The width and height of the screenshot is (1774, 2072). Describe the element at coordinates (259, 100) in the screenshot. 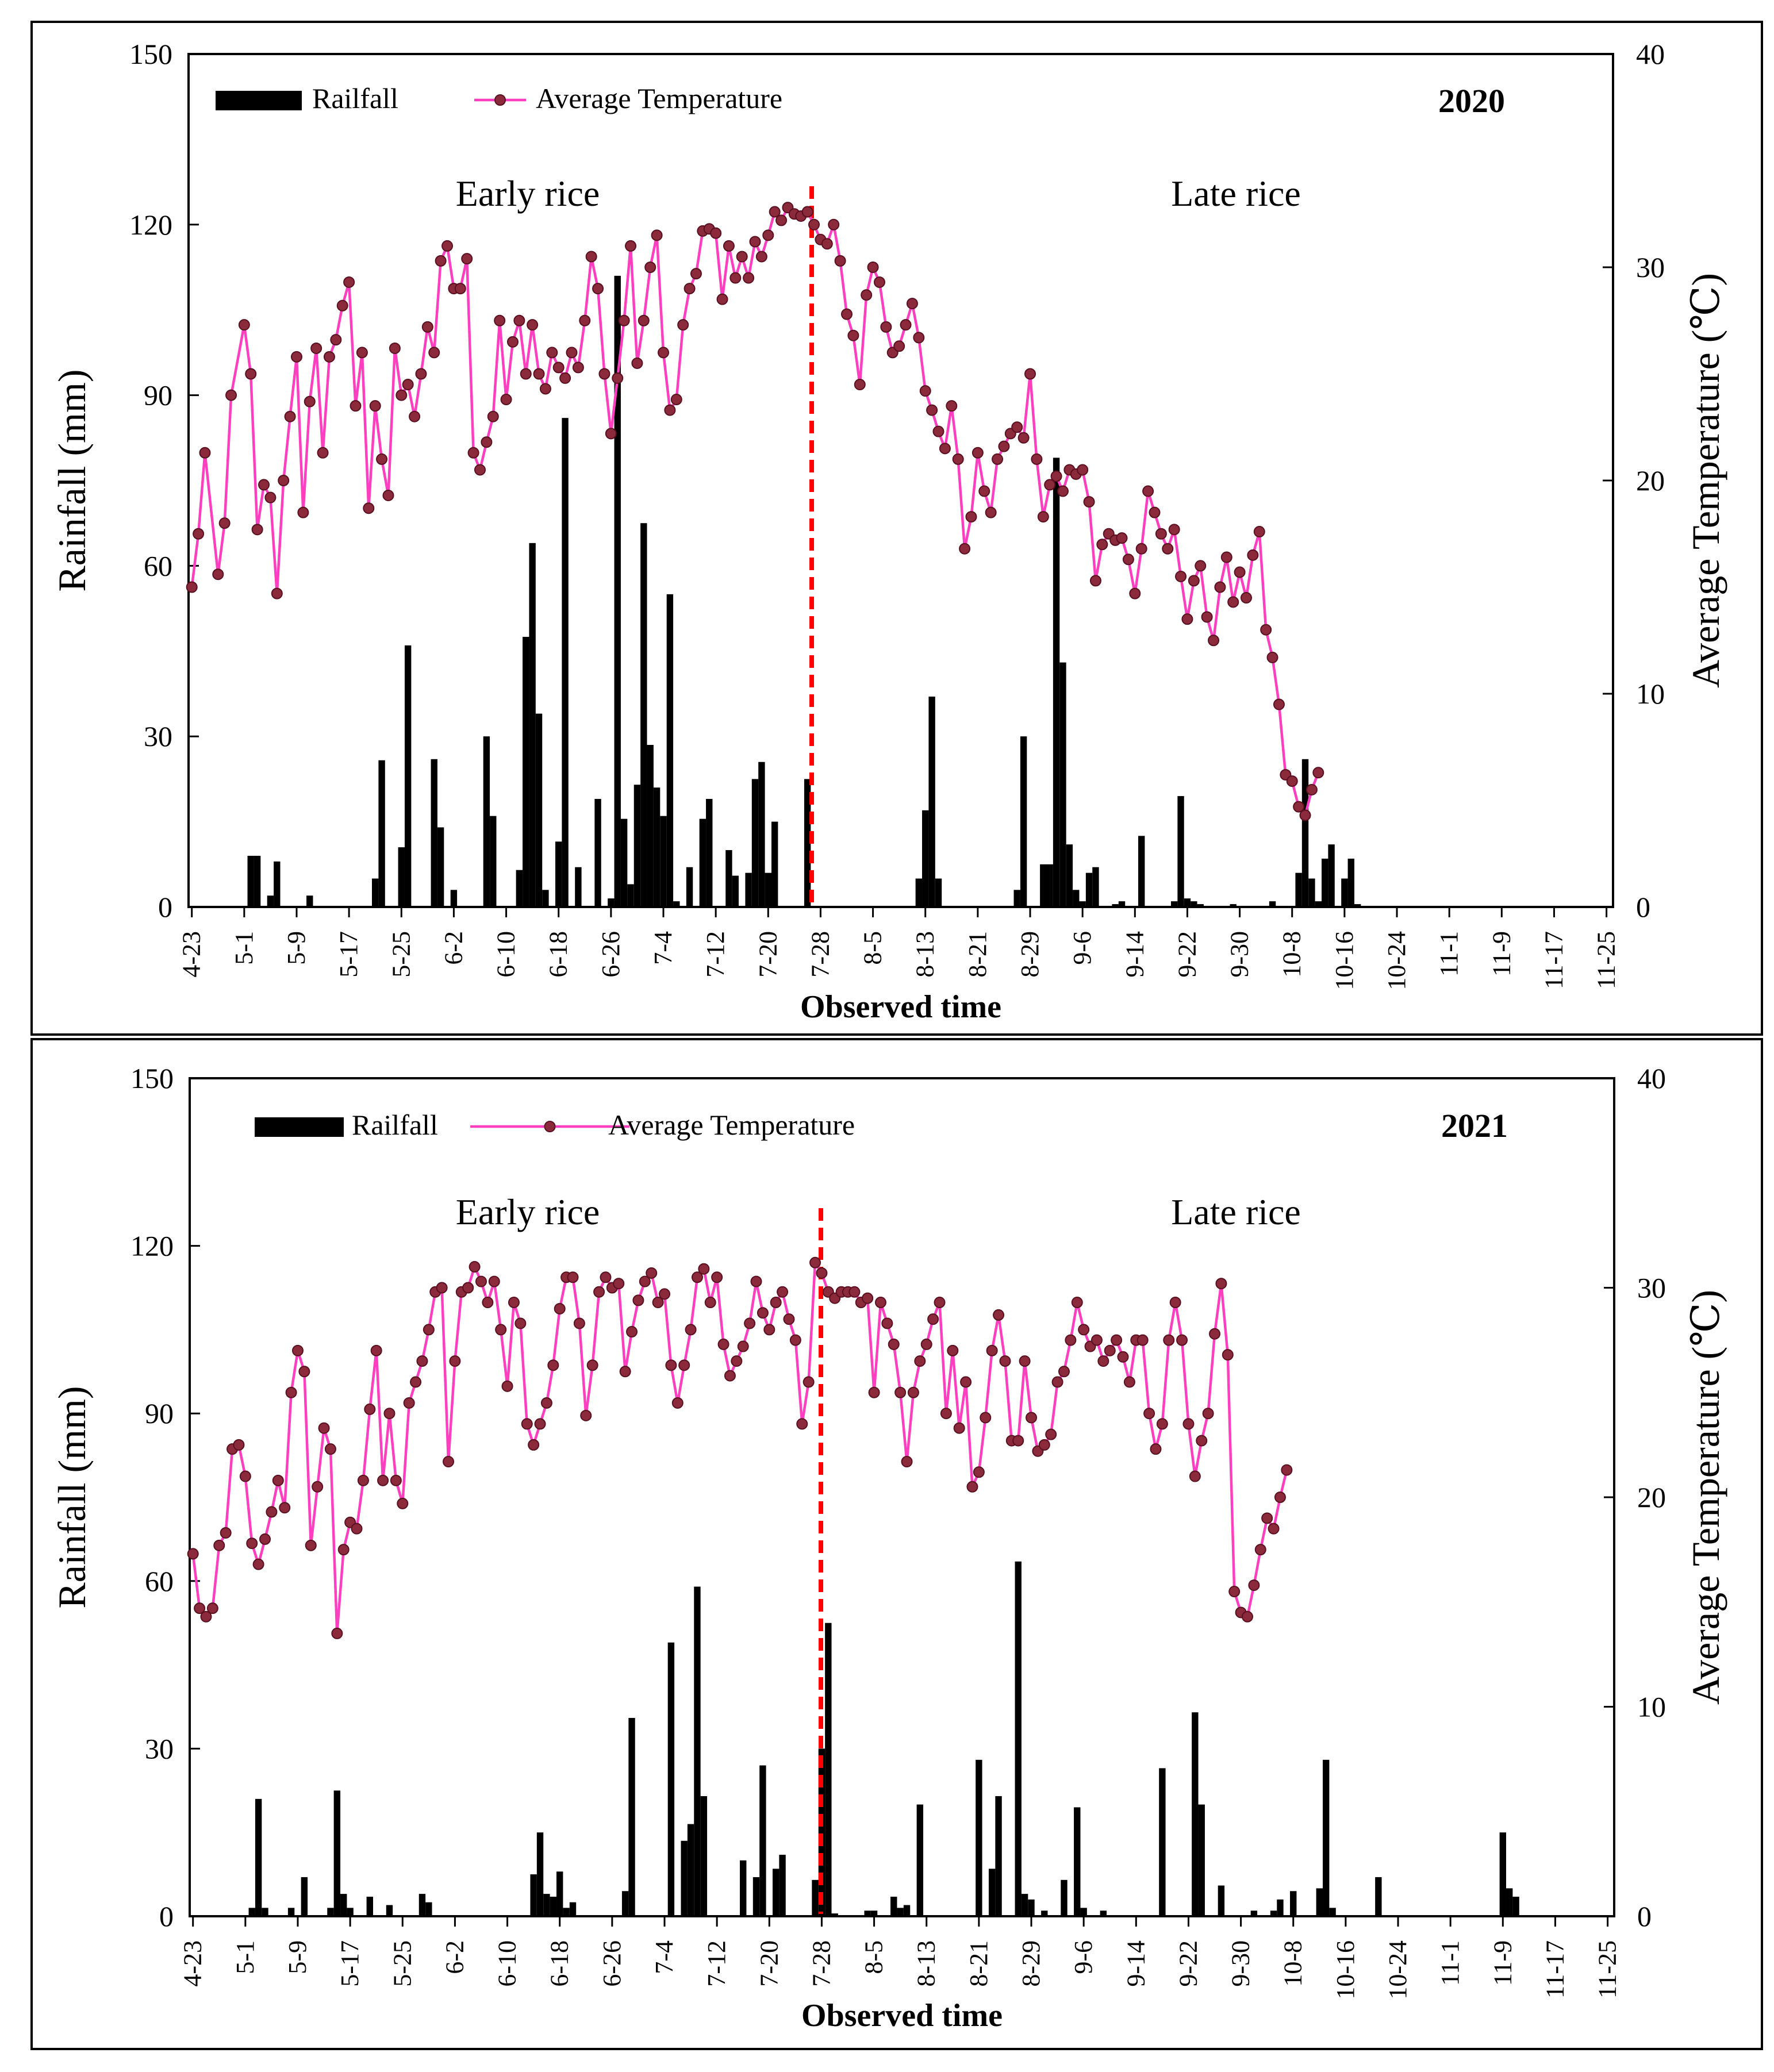

I see `legend-rainfall-swatch` at that location.